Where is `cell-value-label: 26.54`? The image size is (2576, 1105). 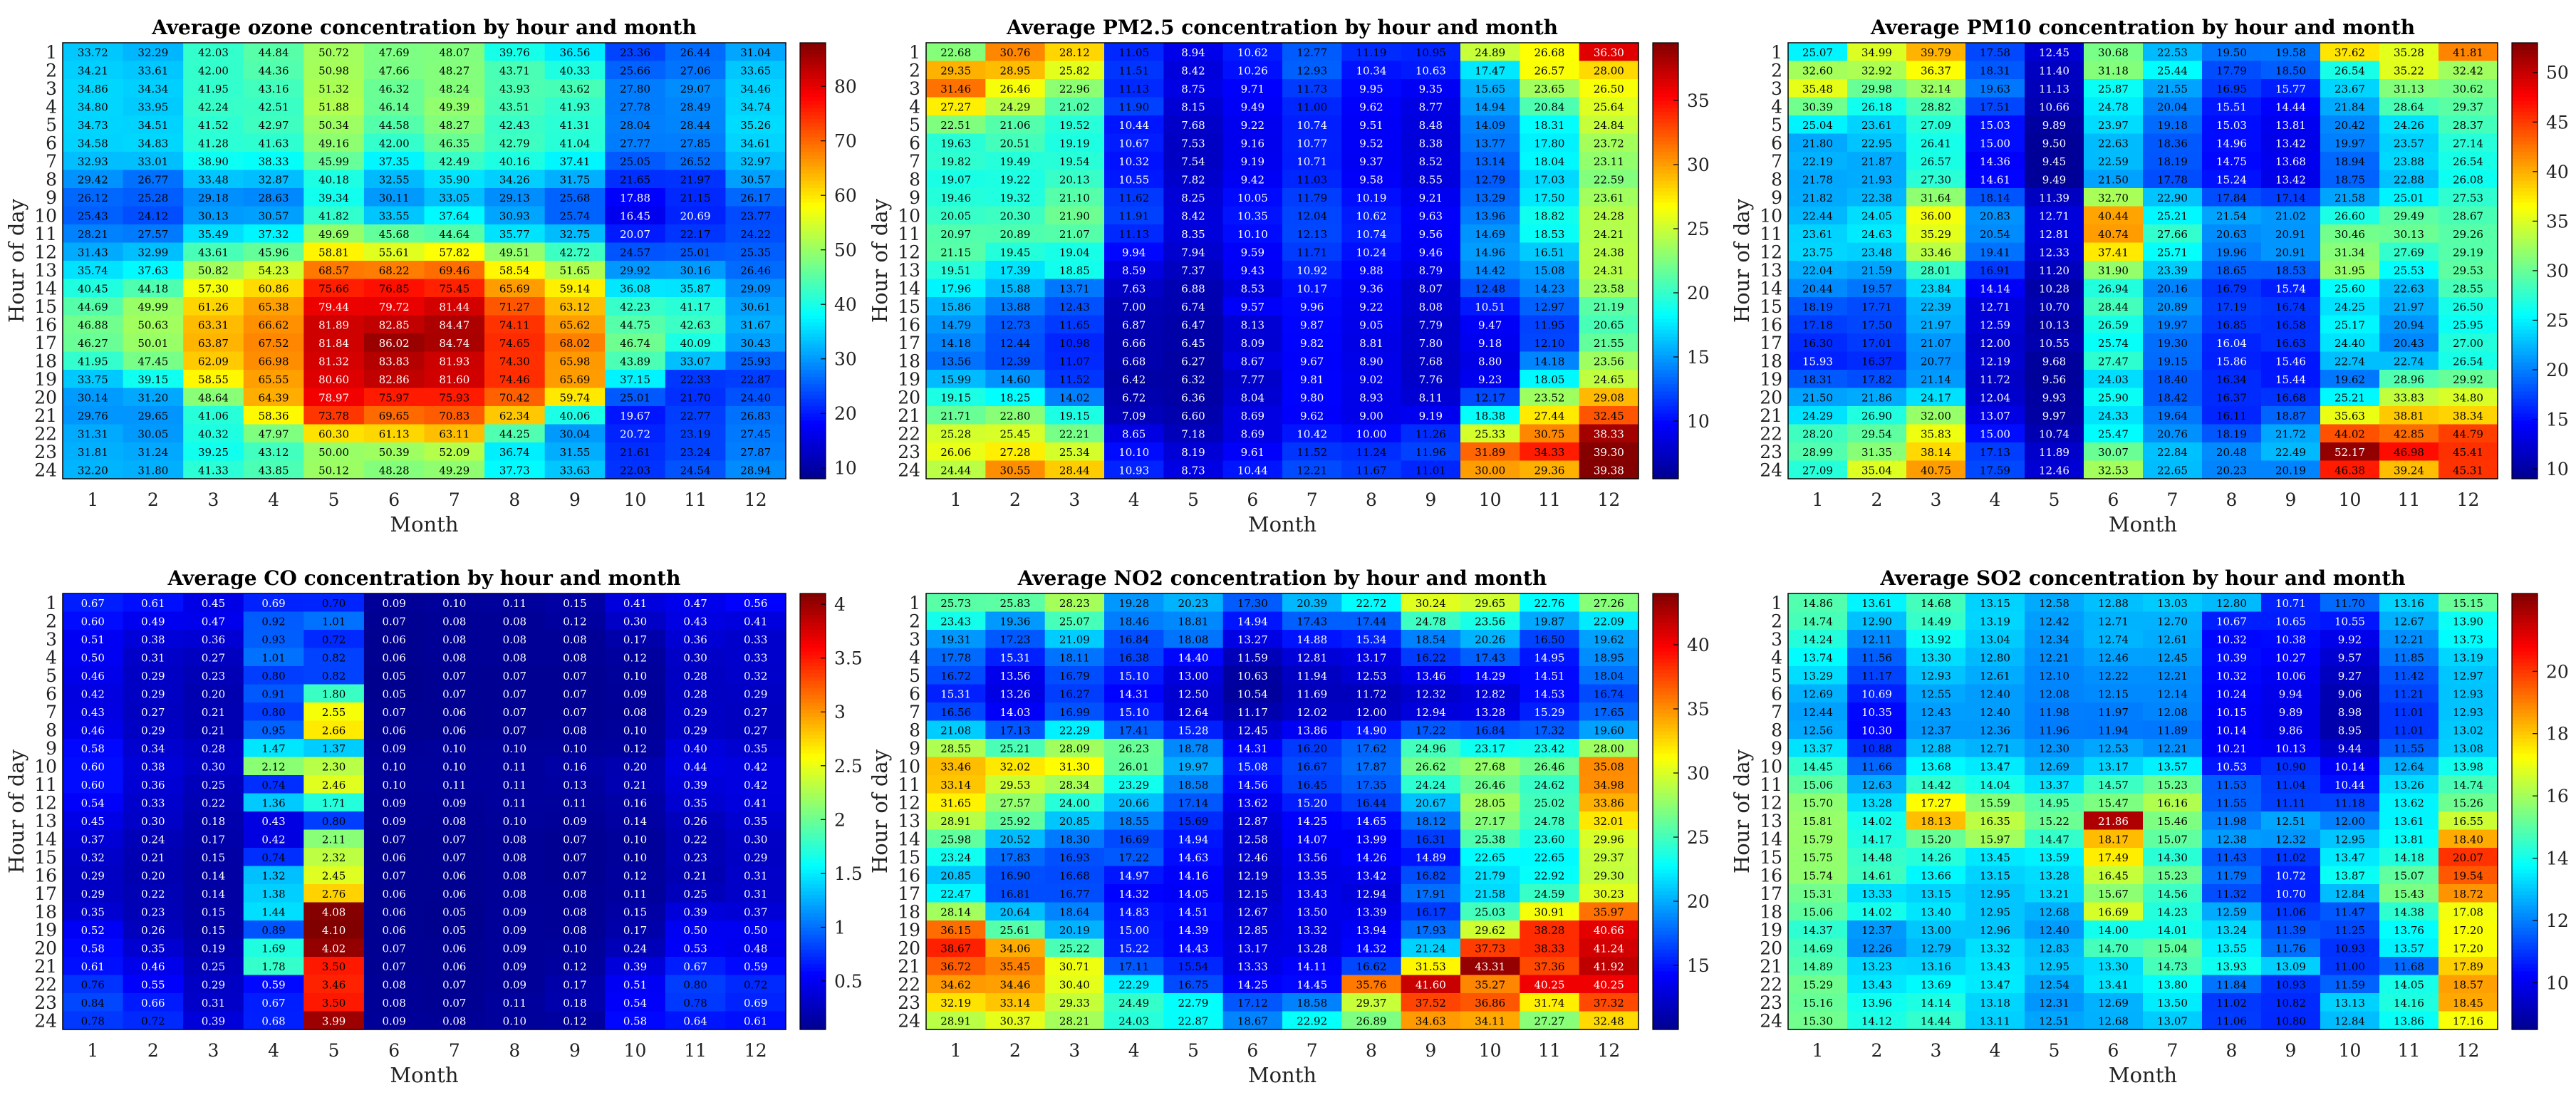
cell-value-label: 26.54 is located at coordinates (2349, 70).